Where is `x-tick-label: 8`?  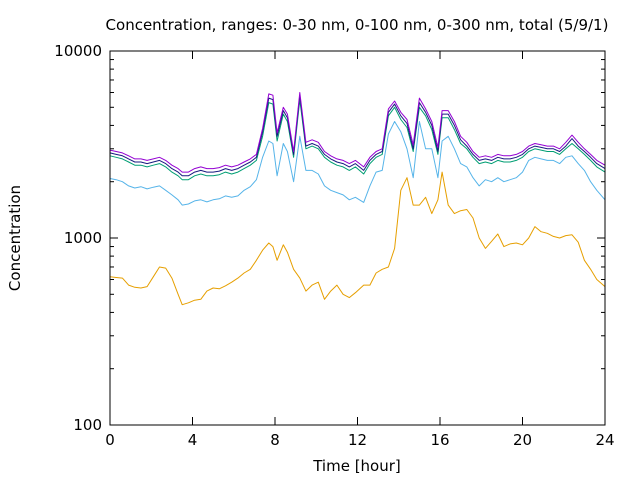
x-tick-label: 8 is located at coordinates (275, 440).